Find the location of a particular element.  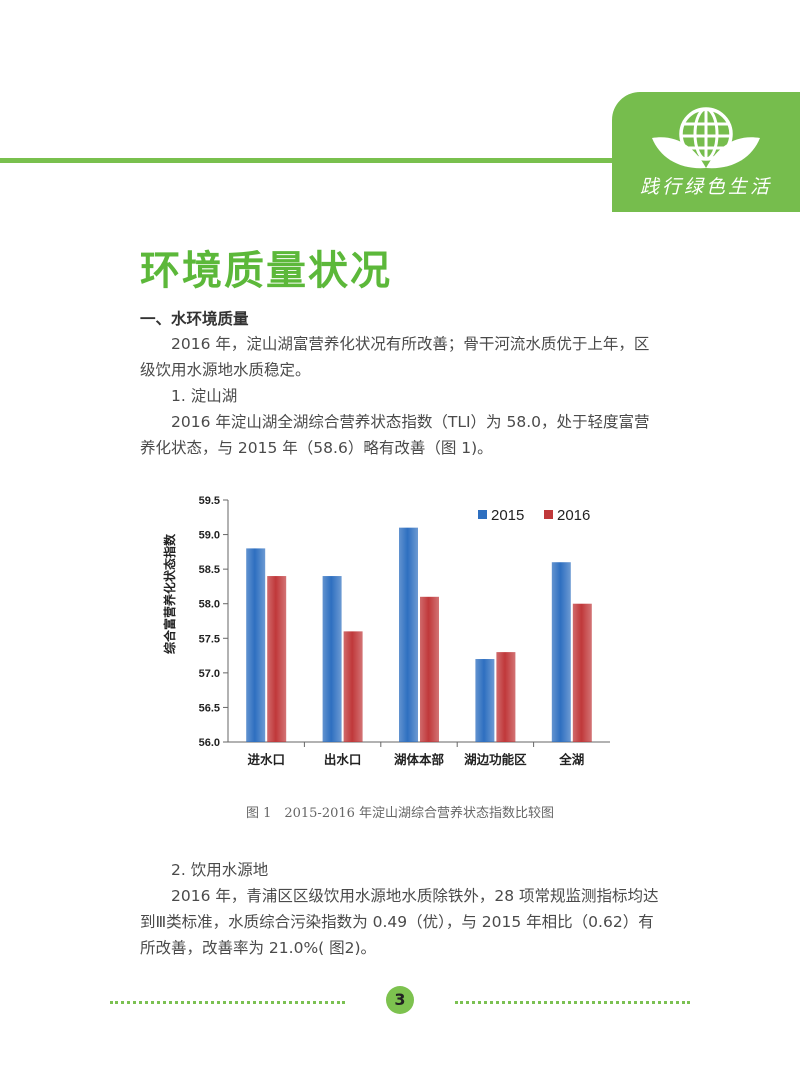

x-tick-label: 湖体本部 is located at coordinates (419, 759).